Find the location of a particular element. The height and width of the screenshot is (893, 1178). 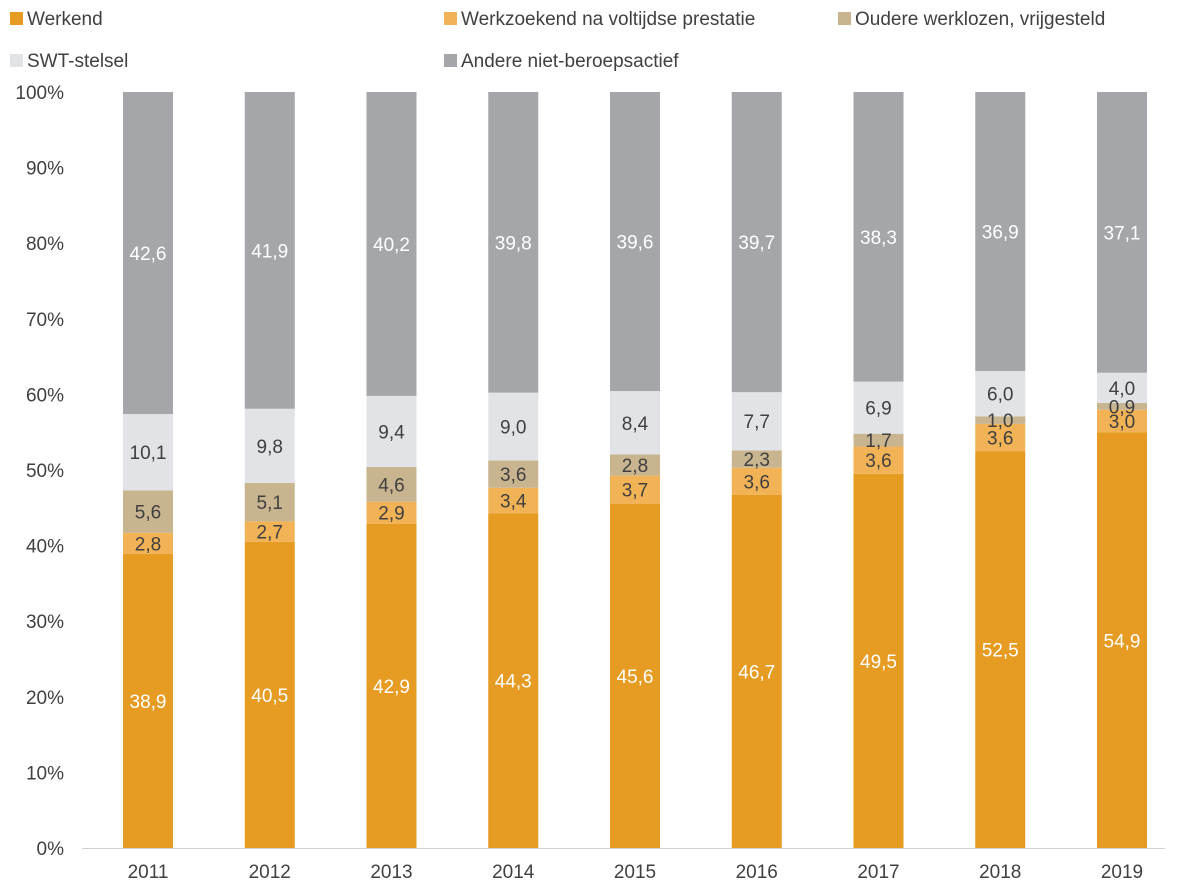

data-label: 9,4 is located at coordinates (391, 432).